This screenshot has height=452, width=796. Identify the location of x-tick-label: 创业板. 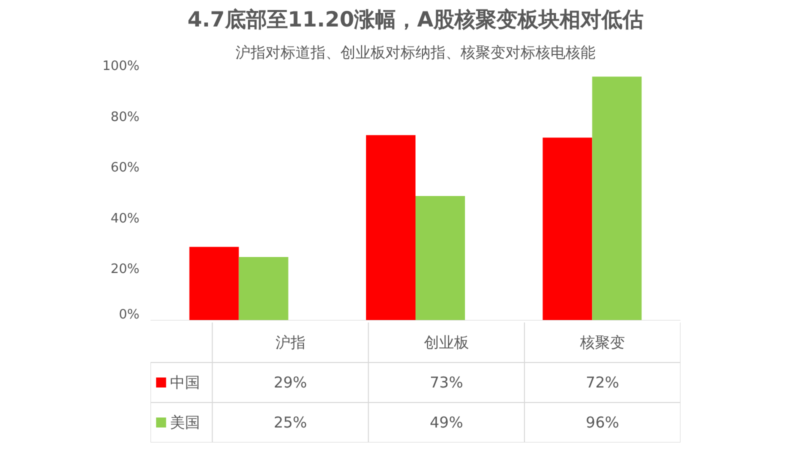
(446, 343).